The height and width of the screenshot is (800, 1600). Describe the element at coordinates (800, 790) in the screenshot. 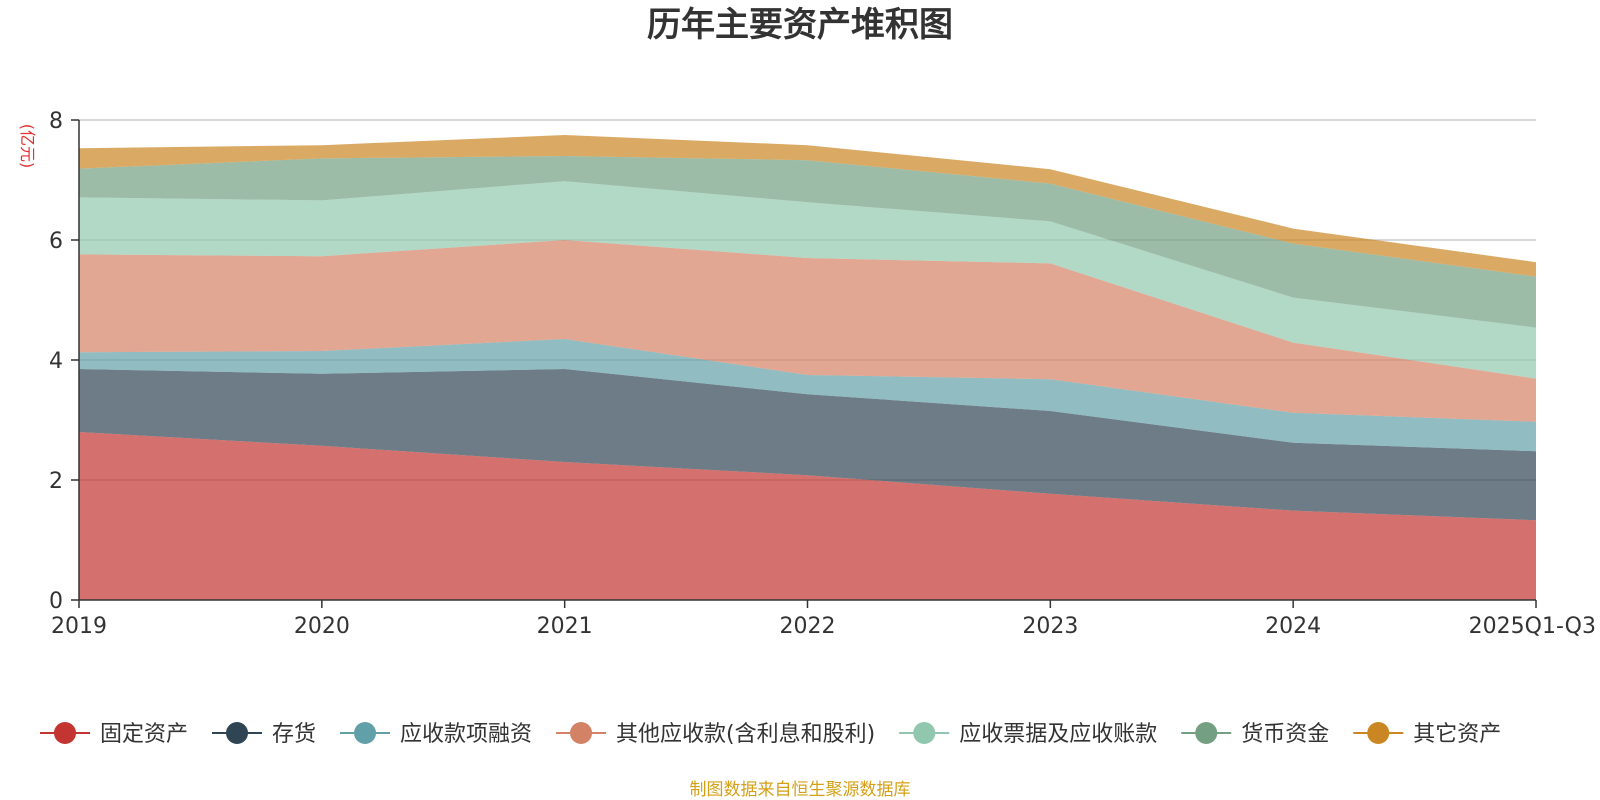

I see `source-note: 制图数据来自恒生聚源数据库` at that location.